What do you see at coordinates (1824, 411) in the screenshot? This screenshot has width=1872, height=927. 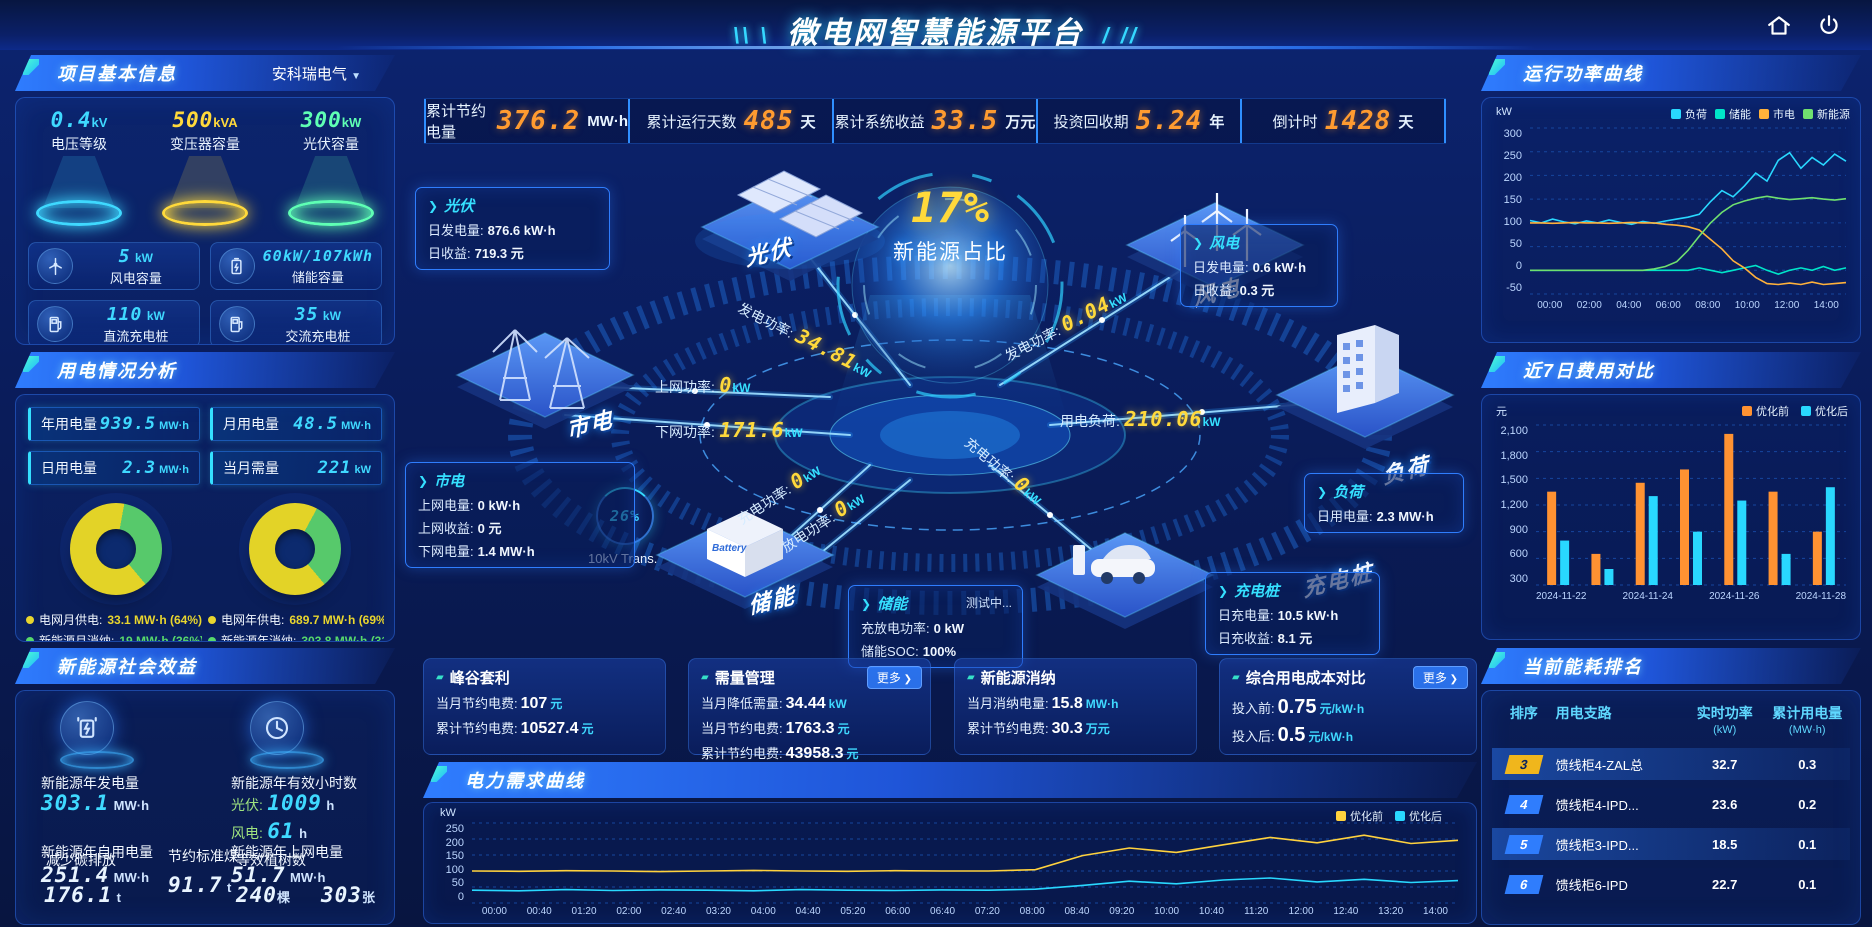 I see `legend-item: 优化后` at bounding box center [1824, 411].